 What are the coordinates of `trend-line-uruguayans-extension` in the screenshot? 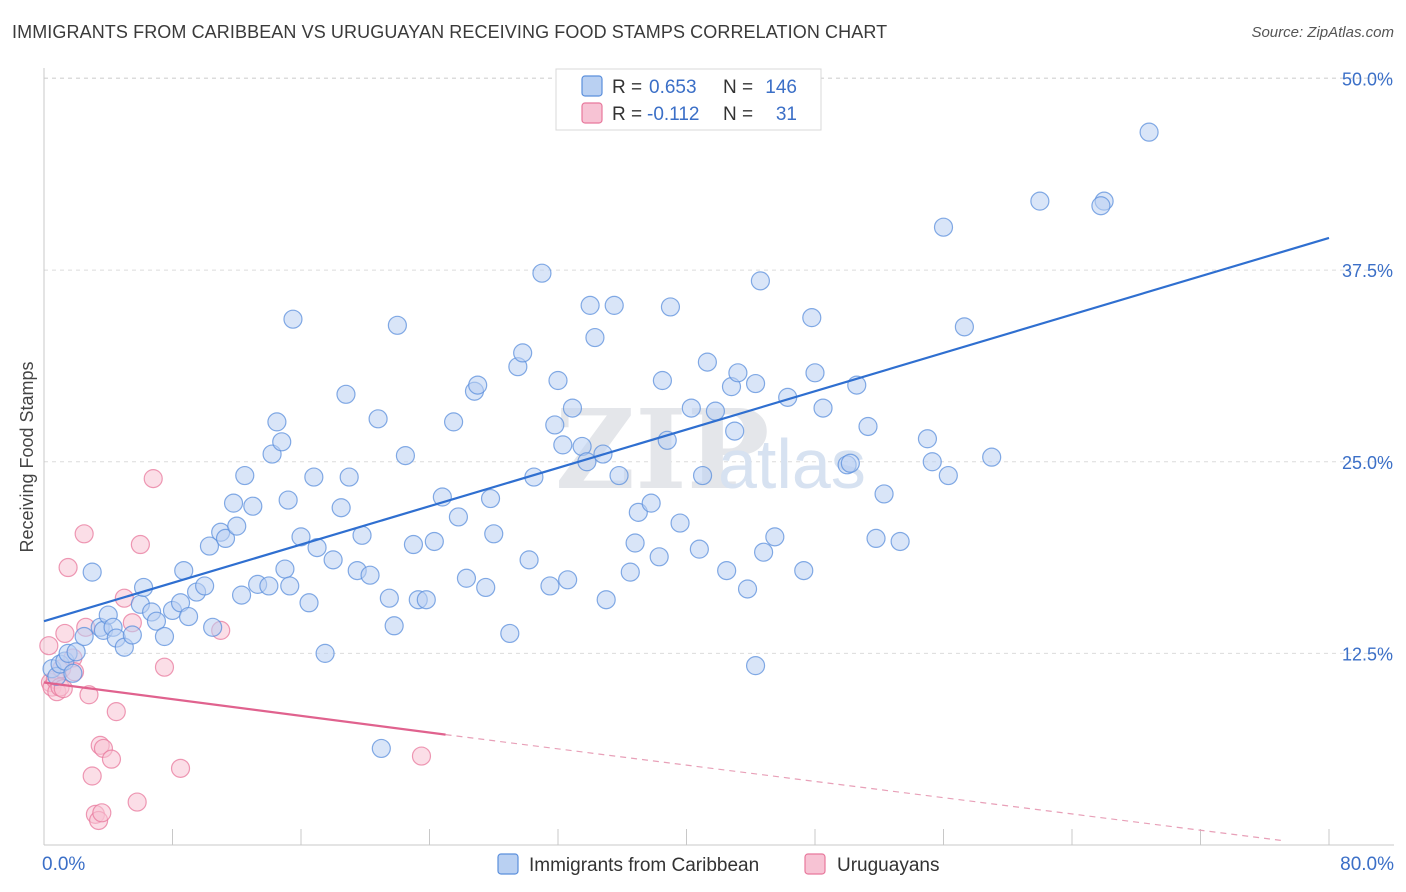 It's located at (863, 787).